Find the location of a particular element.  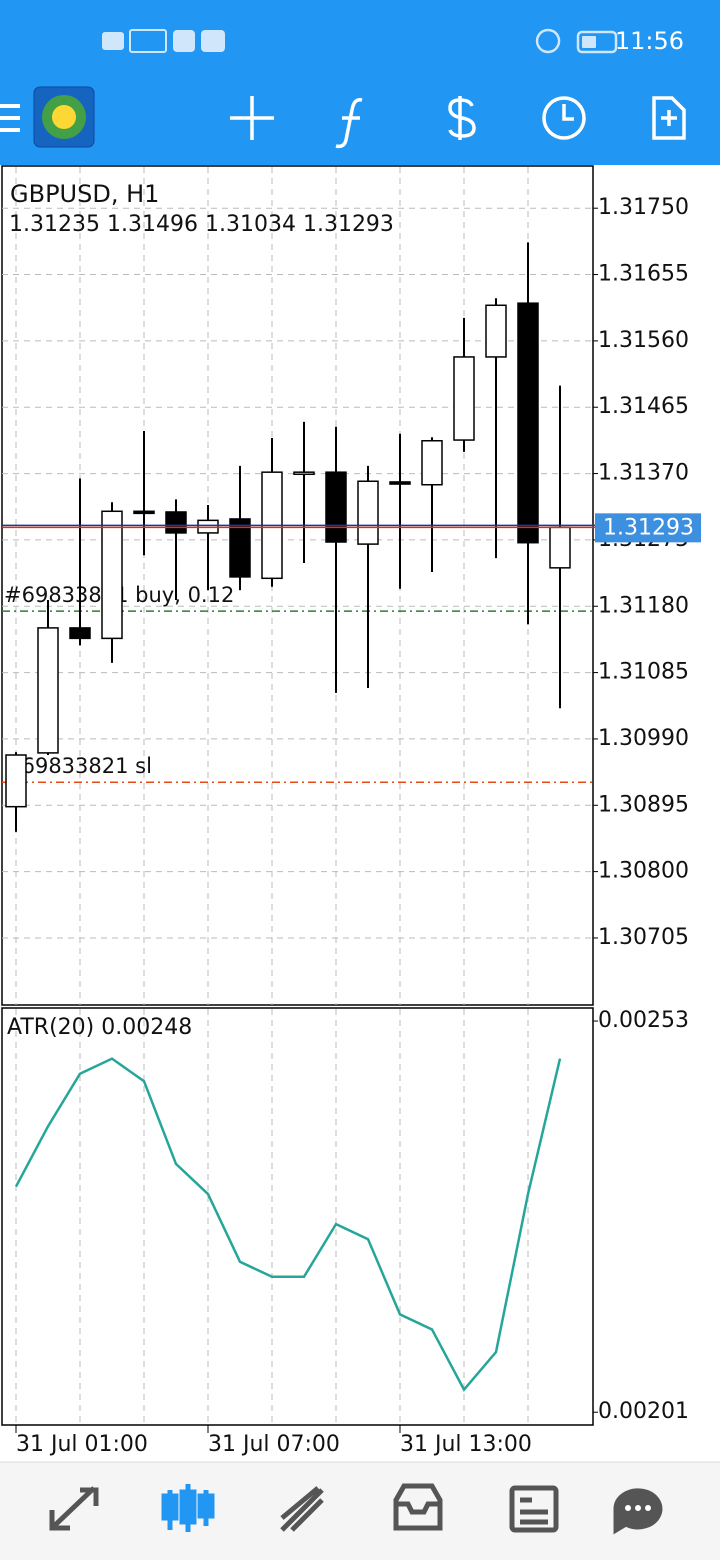

nav-icons is located at coordinates (356, 1509).